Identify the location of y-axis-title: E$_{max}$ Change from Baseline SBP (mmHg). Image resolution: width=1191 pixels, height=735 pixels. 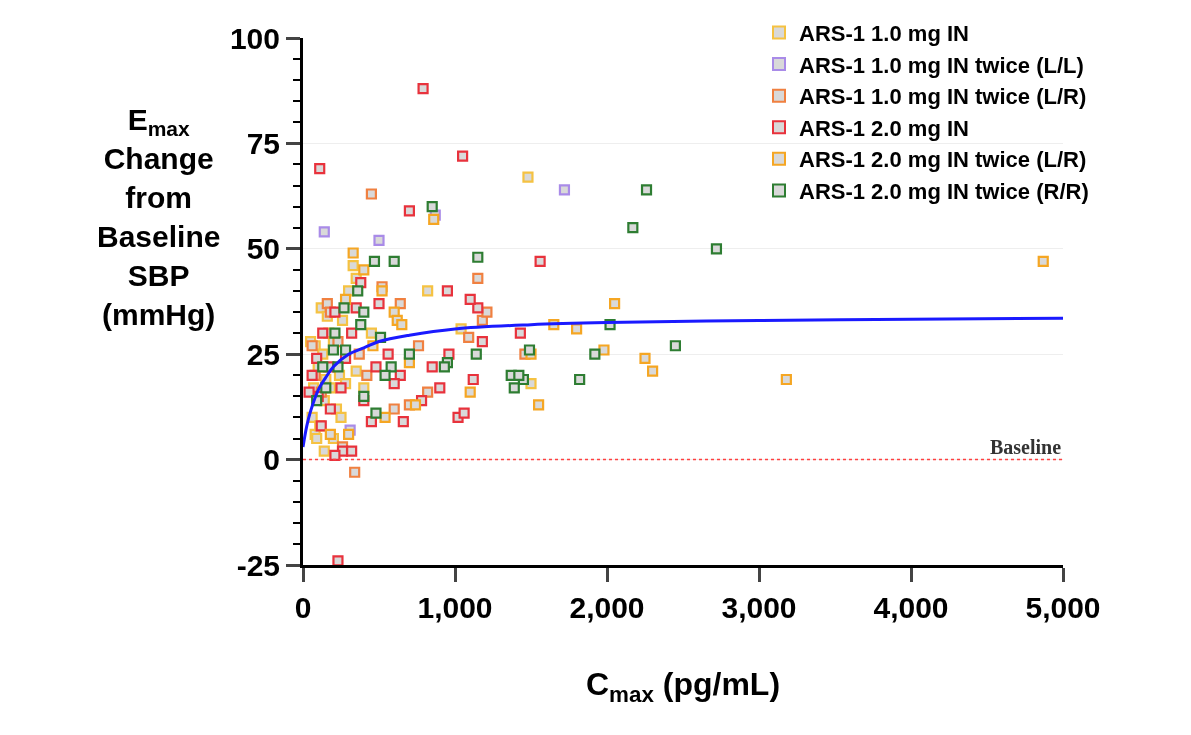
(159, 217).